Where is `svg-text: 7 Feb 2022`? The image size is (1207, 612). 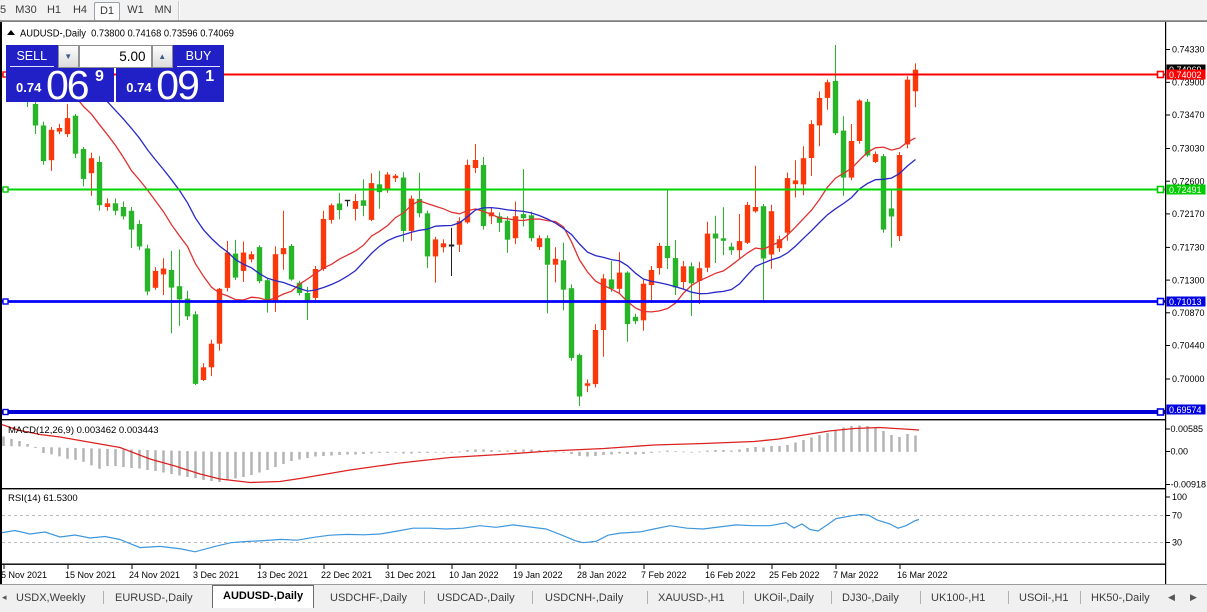 svg-text: 7 Feb 2022 is located at coordinates (664, 575).